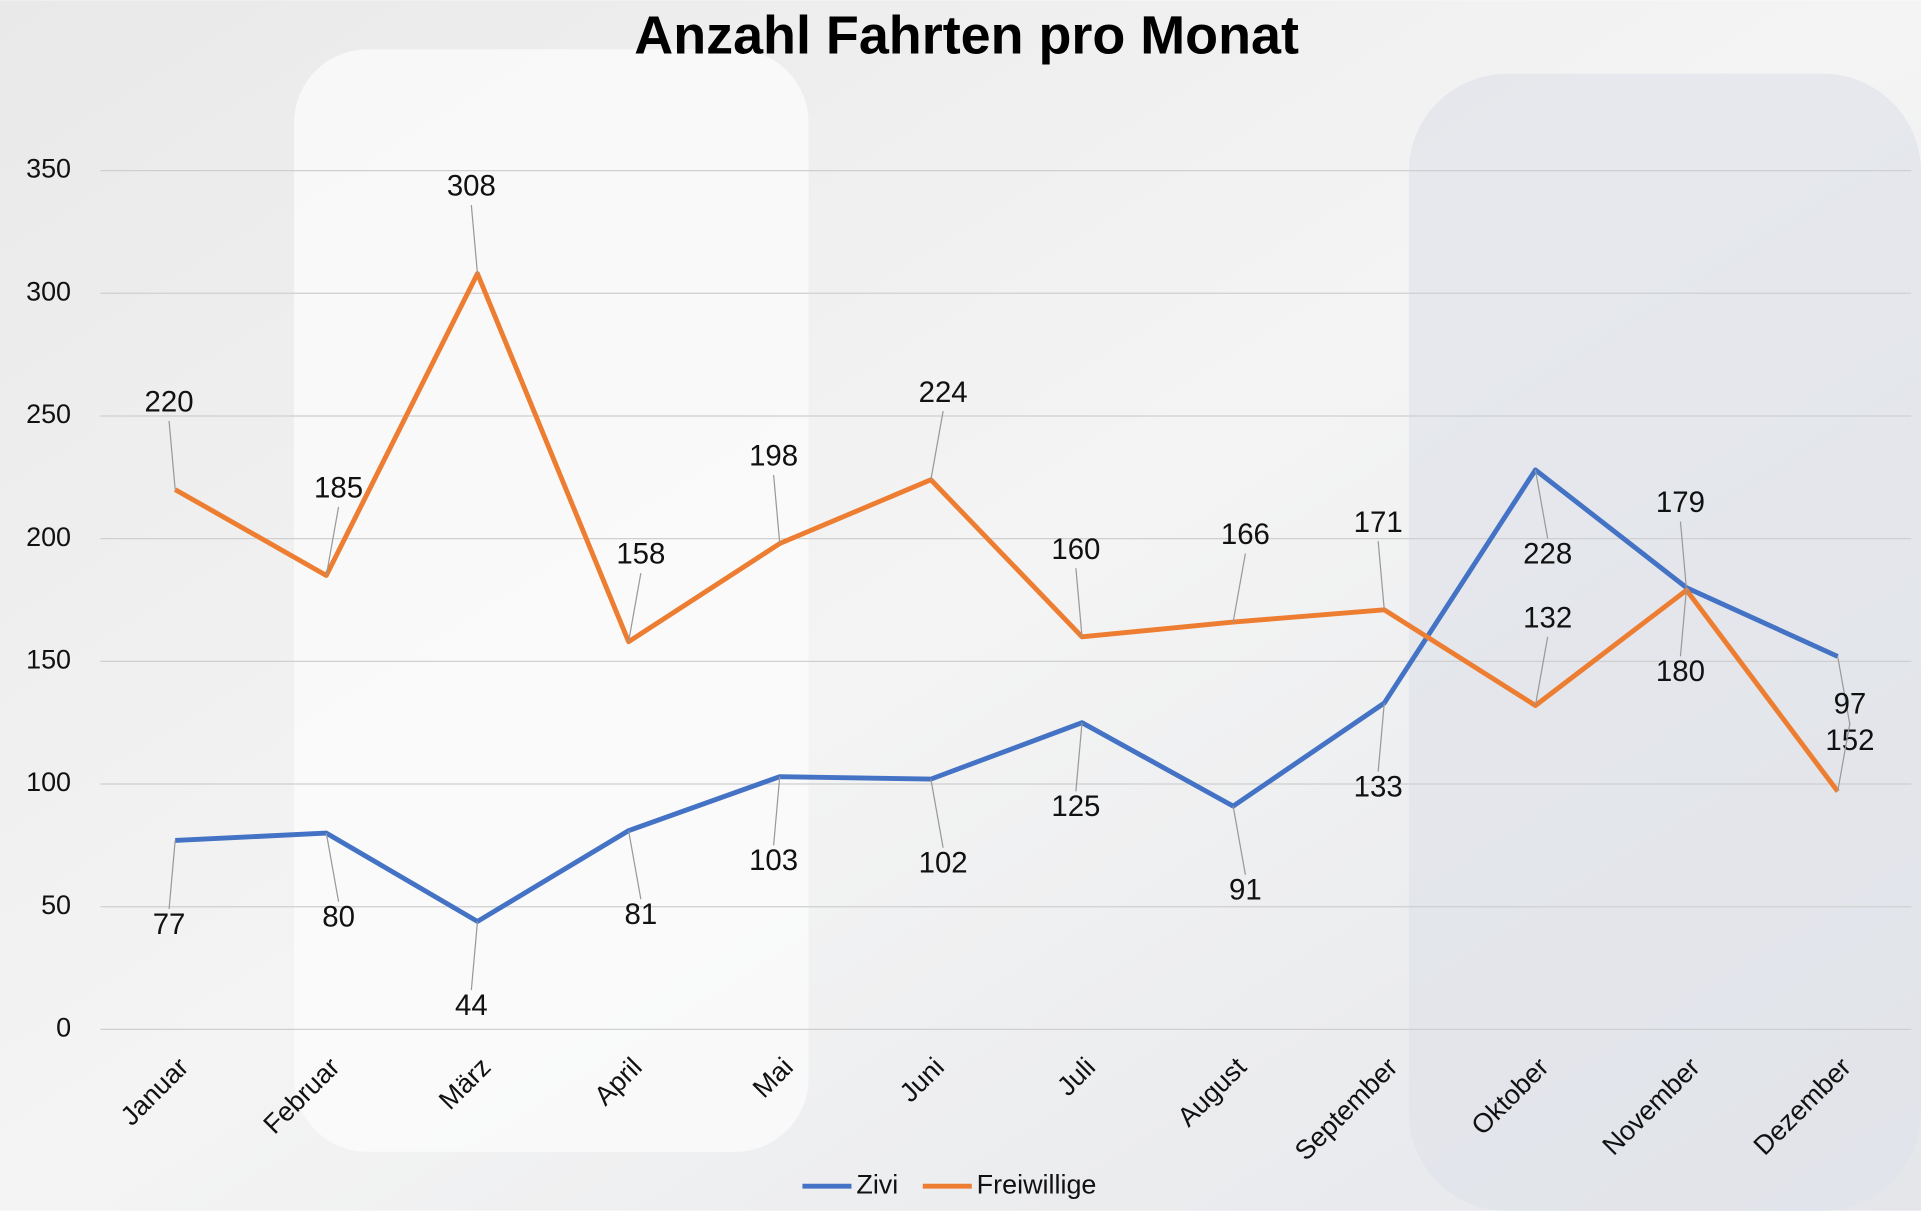 The width and height of the screenshot is (1921, 1211). Describe the element at coordinates (943, 392) in the screenshot. I see `data-label: 224` at that location.